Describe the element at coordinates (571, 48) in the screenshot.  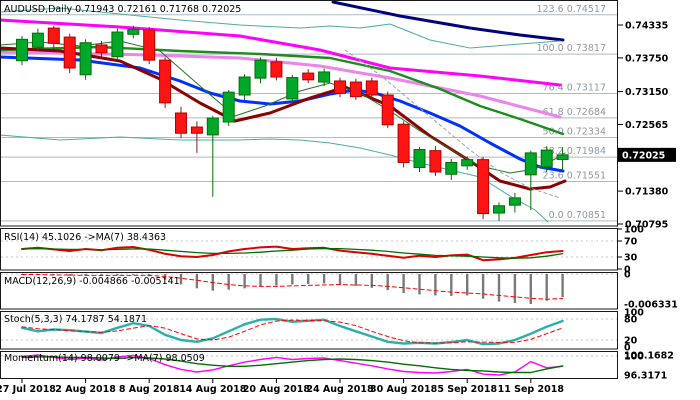
I see `fib-level-label: 100.0 0.73817` at that location.